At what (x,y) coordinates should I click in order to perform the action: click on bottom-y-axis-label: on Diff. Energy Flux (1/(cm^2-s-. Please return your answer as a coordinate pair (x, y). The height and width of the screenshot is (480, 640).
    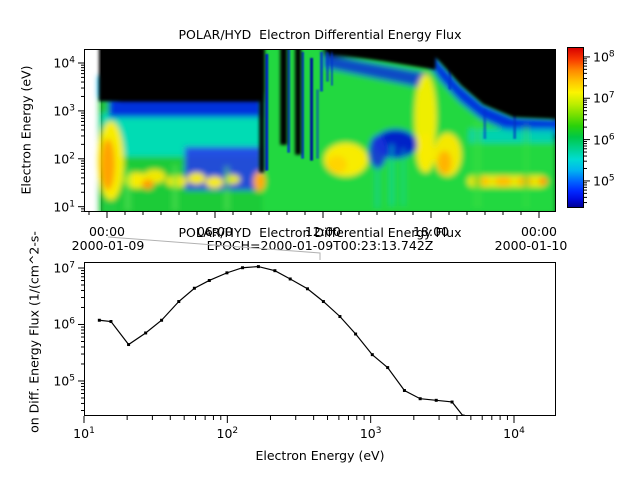
    Looking at the image, I should click on (34, 332).